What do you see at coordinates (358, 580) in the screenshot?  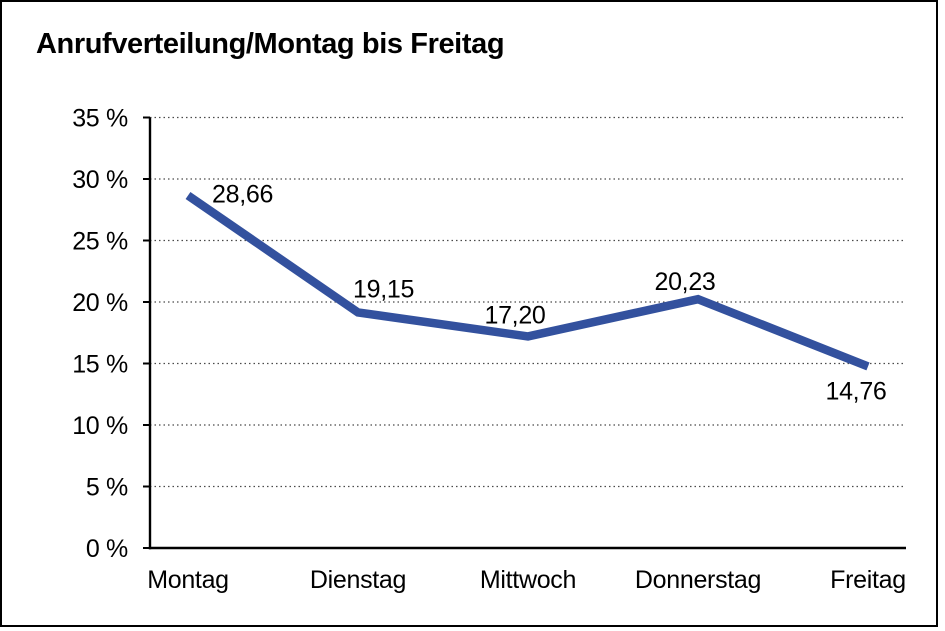 I see `x-axis-category-label: Dienstag` at bounding box center [358, 580].